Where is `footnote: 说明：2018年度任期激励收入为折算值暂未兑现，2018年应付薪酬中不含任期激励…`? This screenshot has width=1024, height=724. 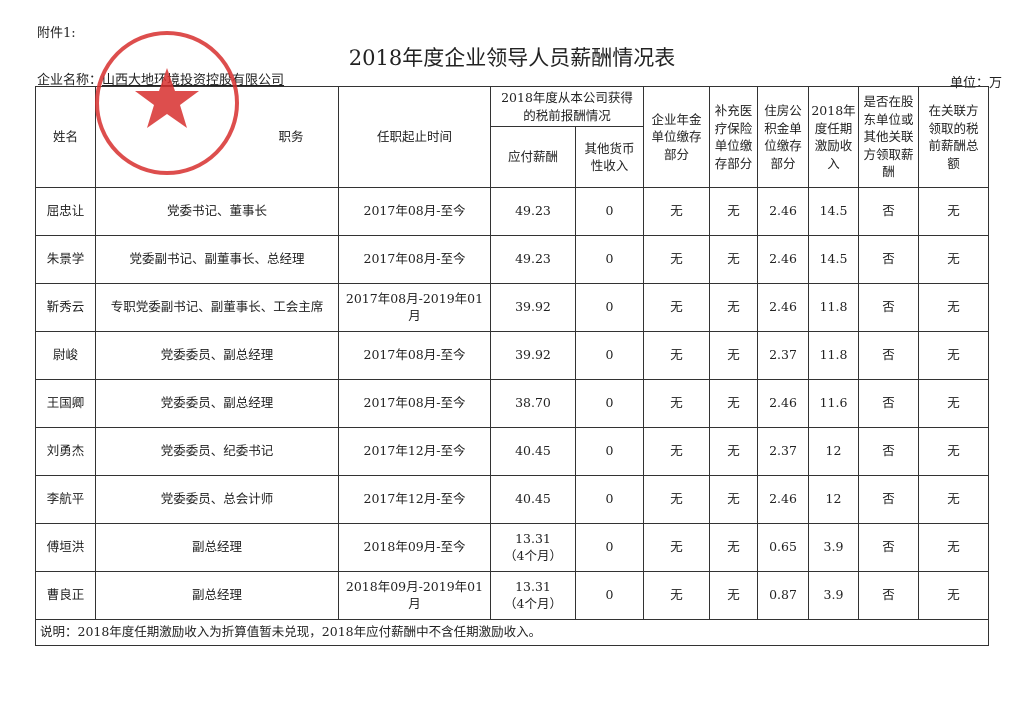
footnote: 说明：2018年度任期激励收入为折算值暂未兑现，2018年应付薪酬中不含任期激励… is located at coordinates (512, 632).